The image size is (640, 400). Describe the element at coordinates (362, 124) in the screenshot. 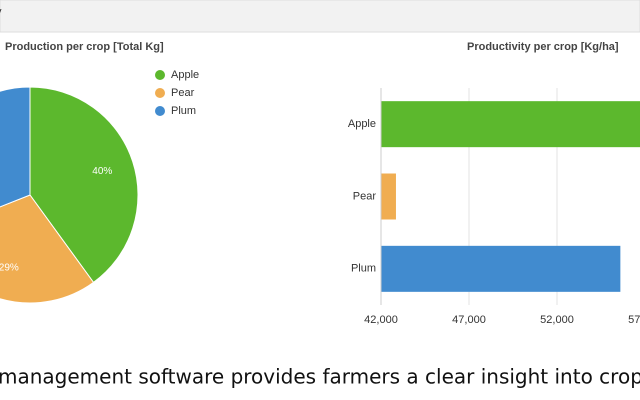

I see `y-tick-label: Apple` at that location.